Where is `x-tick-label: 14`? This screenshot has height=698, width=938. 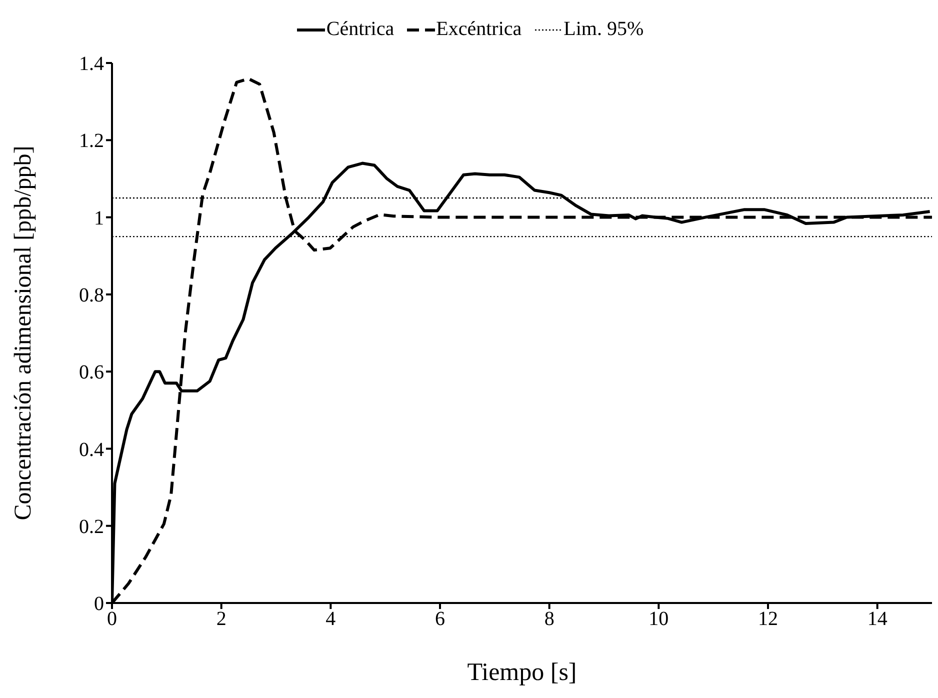
x-tick-label: 14 is located at coordinates (877, 619).